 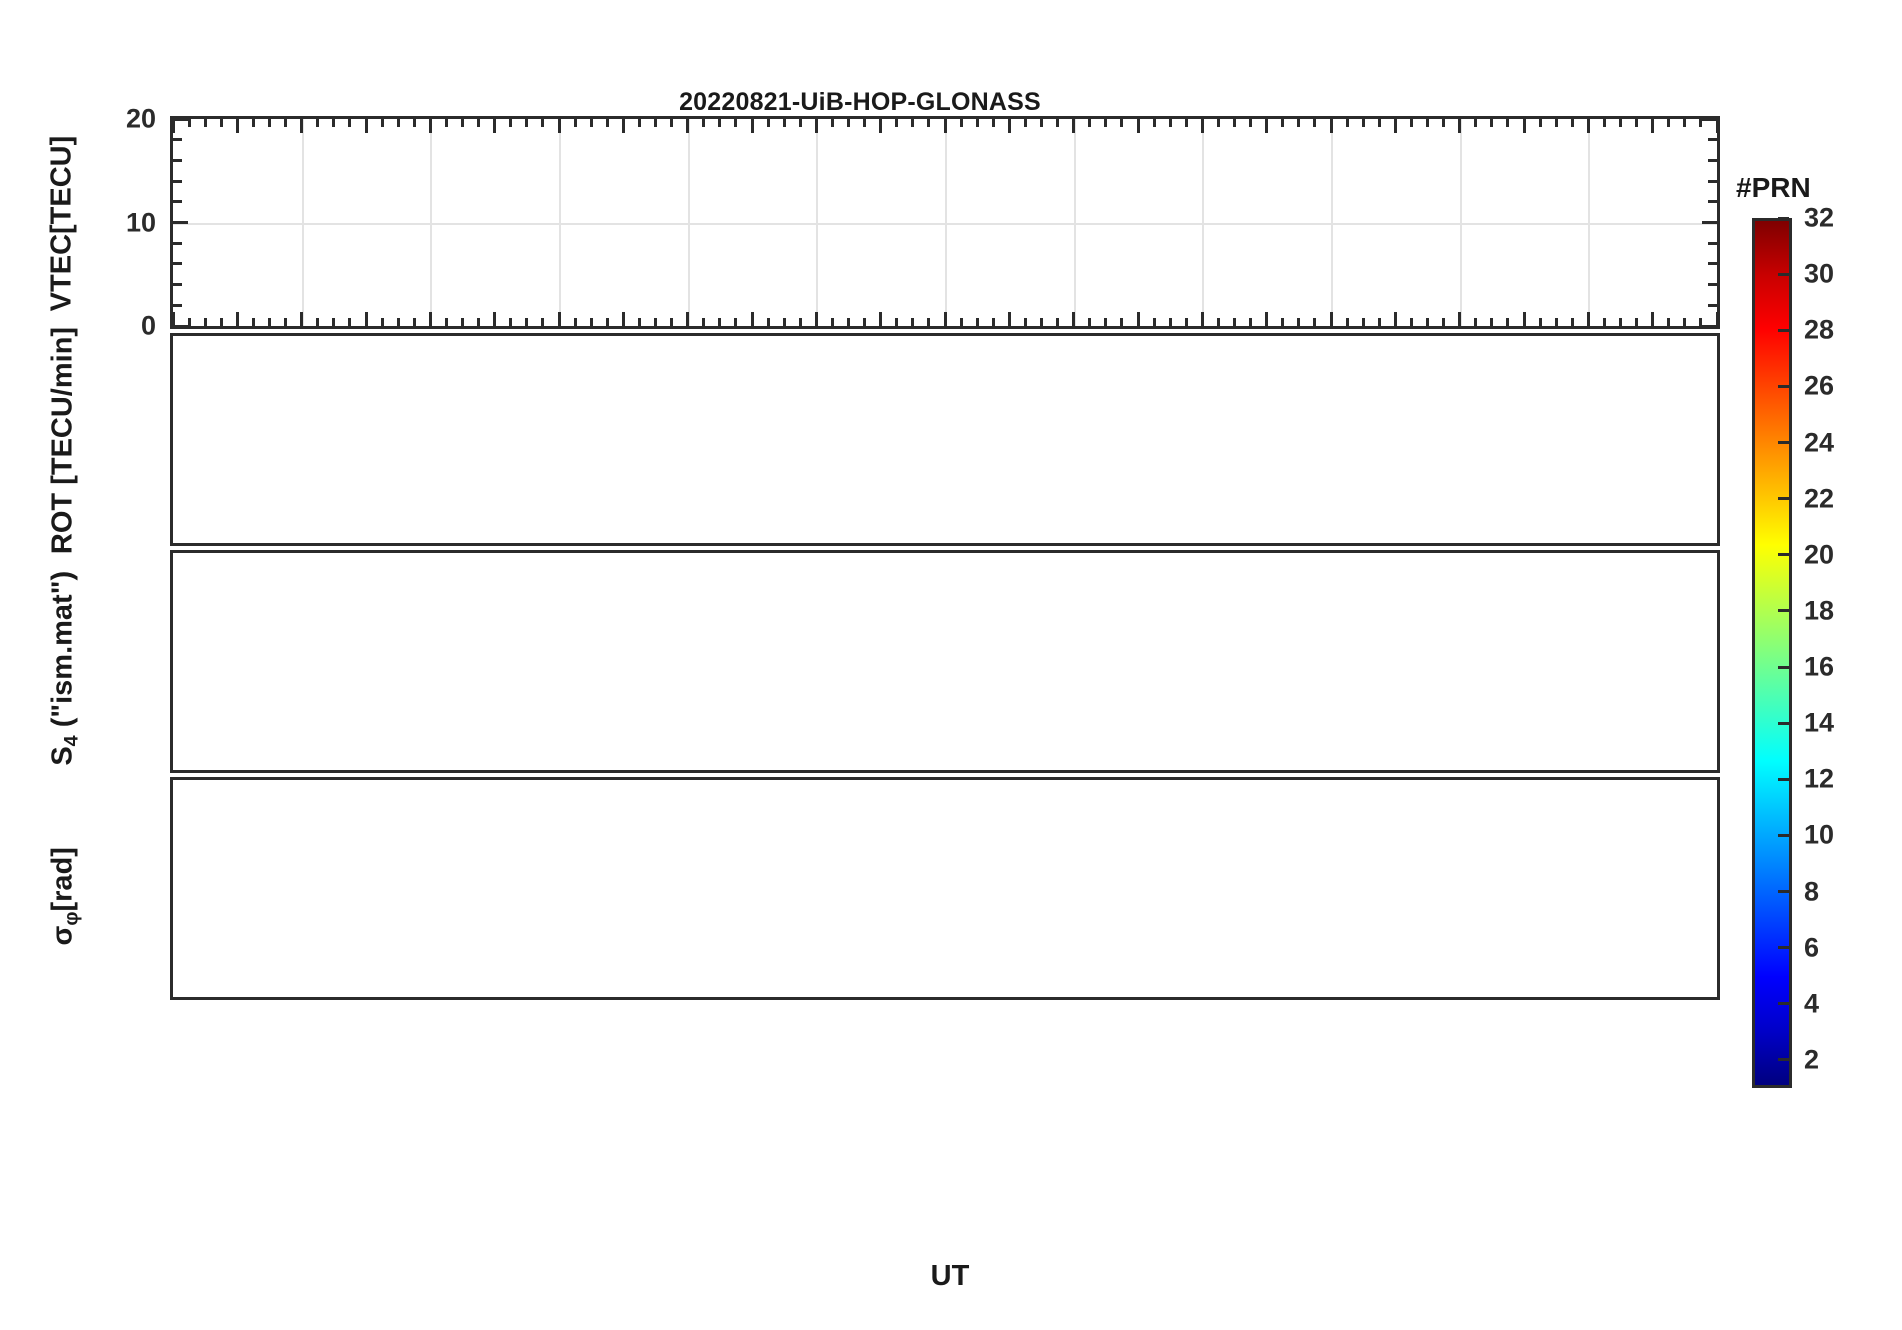 What do you see at coordinates (1773, 187) in the screenshot?
I see `colorbar-title: #PRN` at bounding box center [1773, 187].